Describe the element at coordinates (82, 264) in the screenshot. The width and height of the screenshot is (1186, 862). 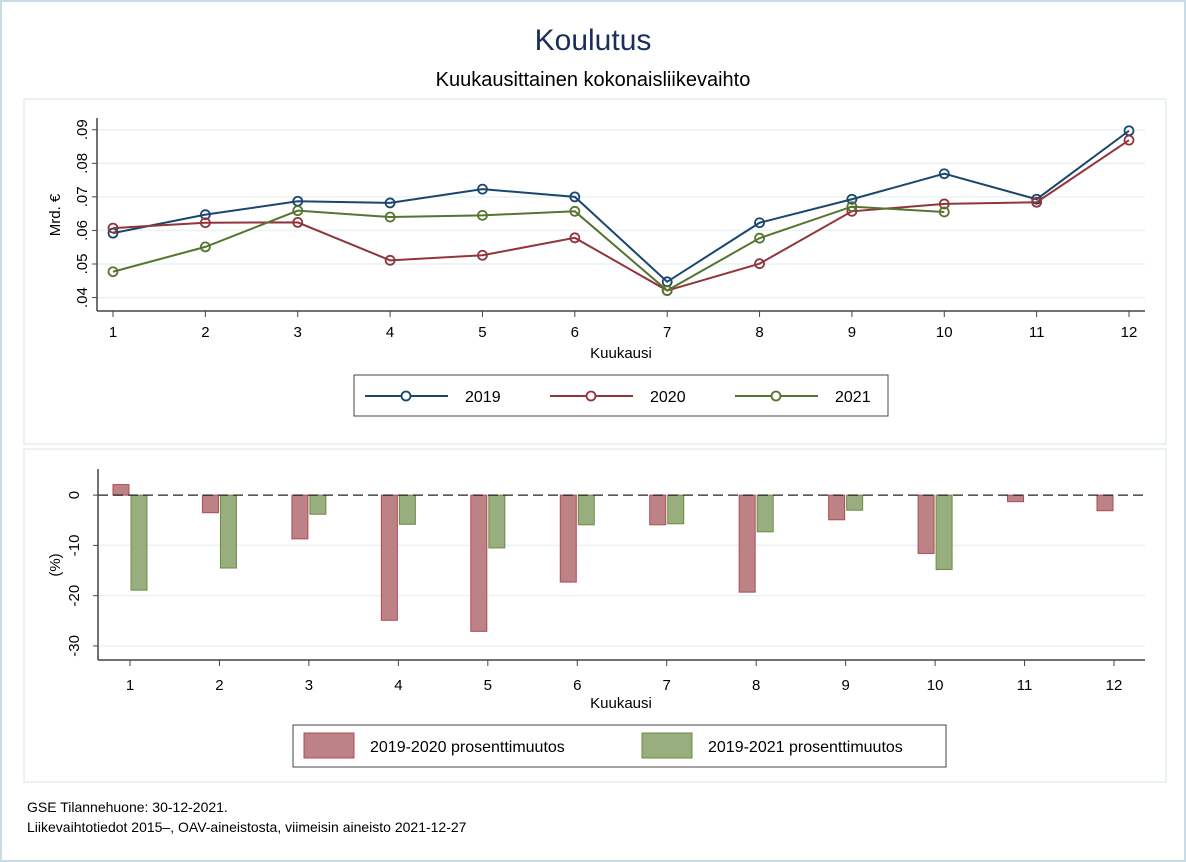
I see `y-tick-label: .05` at that location.